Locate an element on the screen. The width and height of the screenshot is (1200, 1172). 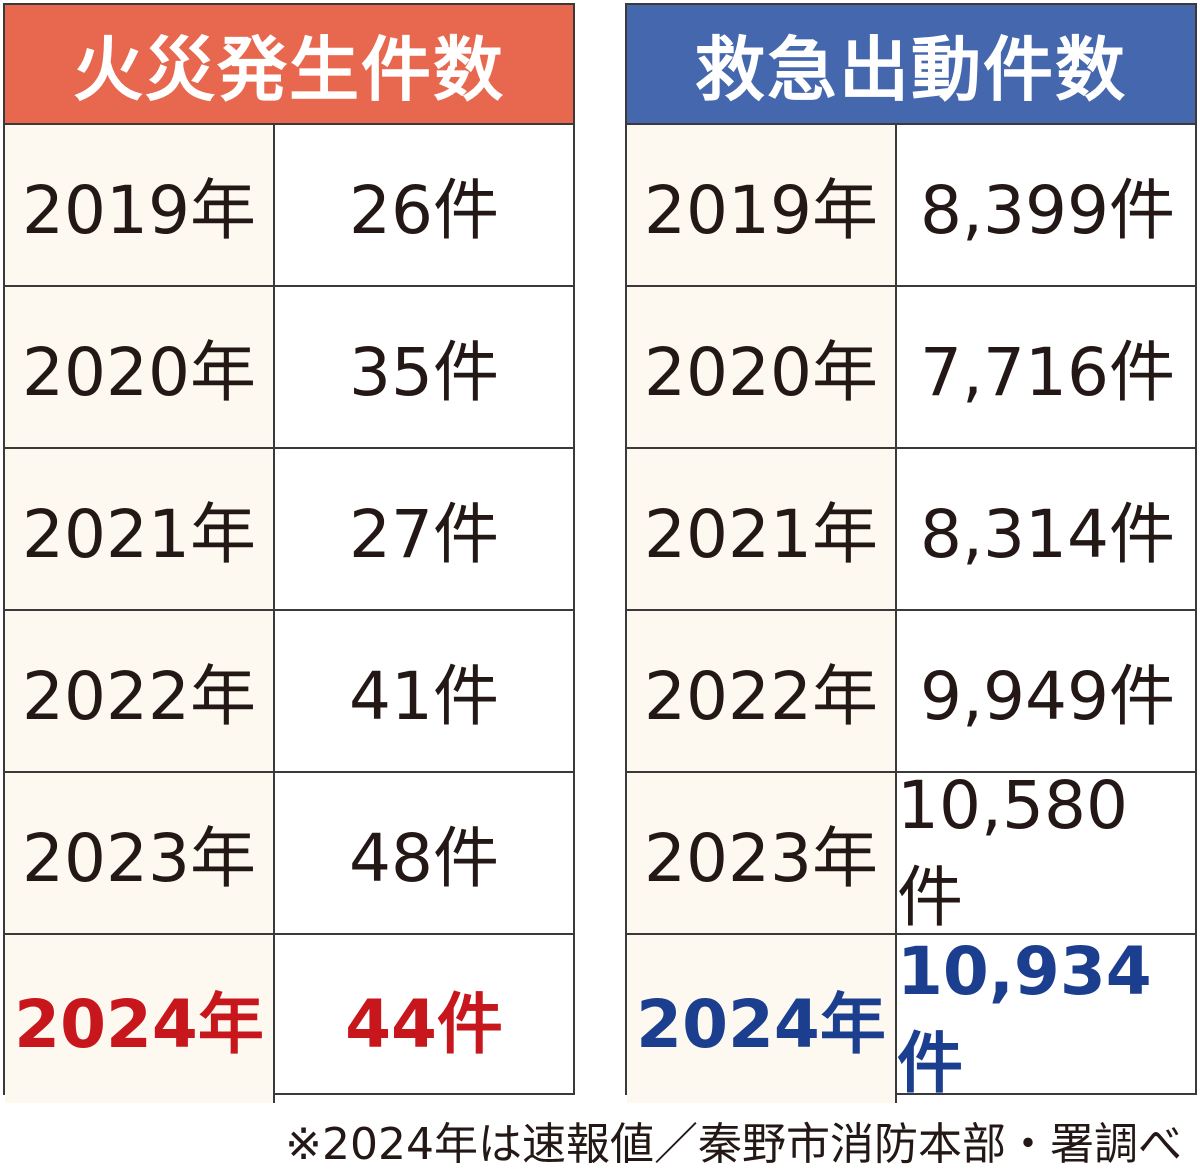
count-cell: 48件 is located at coordinates (424, 858).